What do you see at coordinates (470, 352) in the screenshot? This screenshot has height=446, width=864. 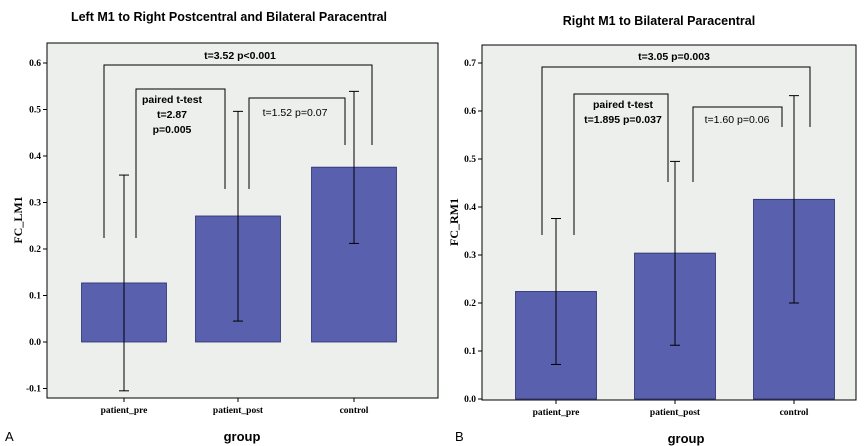 I see `panel-b-y-tick-label: 0.1` at bounding box center [470, 352].